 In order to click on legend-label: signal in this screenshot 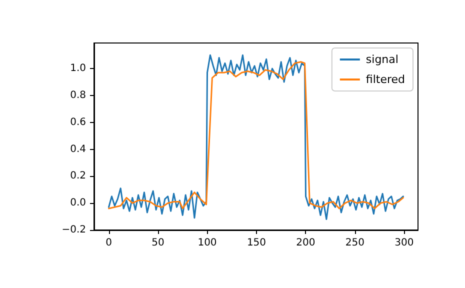, I will do `click(382, 59)`.